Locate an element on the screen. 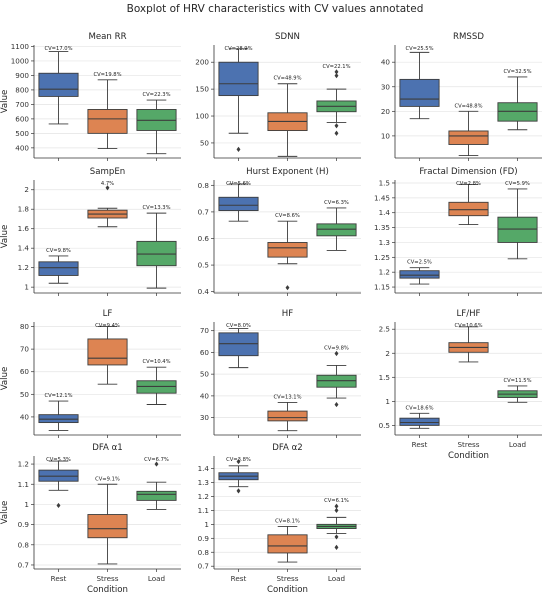  box-load: CV=13.3% is located at coordinates (156, 247).